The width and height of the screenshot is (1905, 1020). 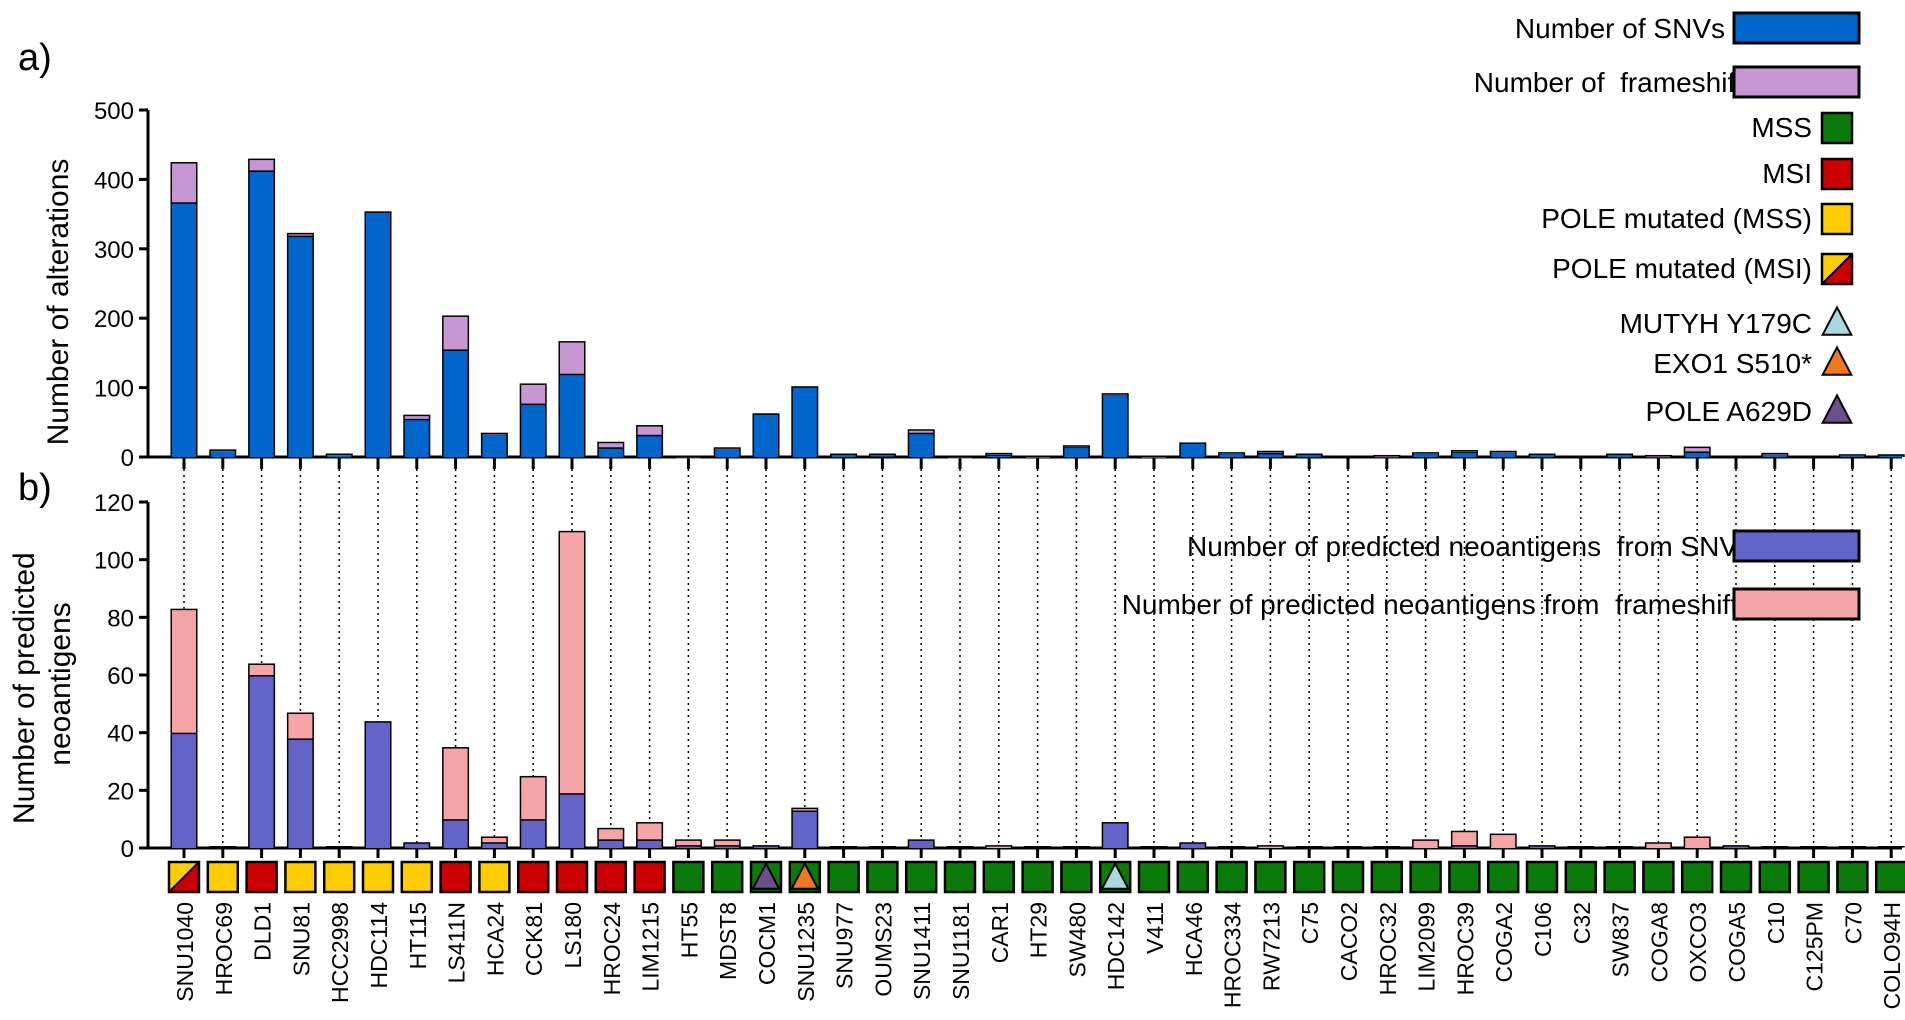 I want to click on sample-label: HCC2998, so click(x=340, y=952).